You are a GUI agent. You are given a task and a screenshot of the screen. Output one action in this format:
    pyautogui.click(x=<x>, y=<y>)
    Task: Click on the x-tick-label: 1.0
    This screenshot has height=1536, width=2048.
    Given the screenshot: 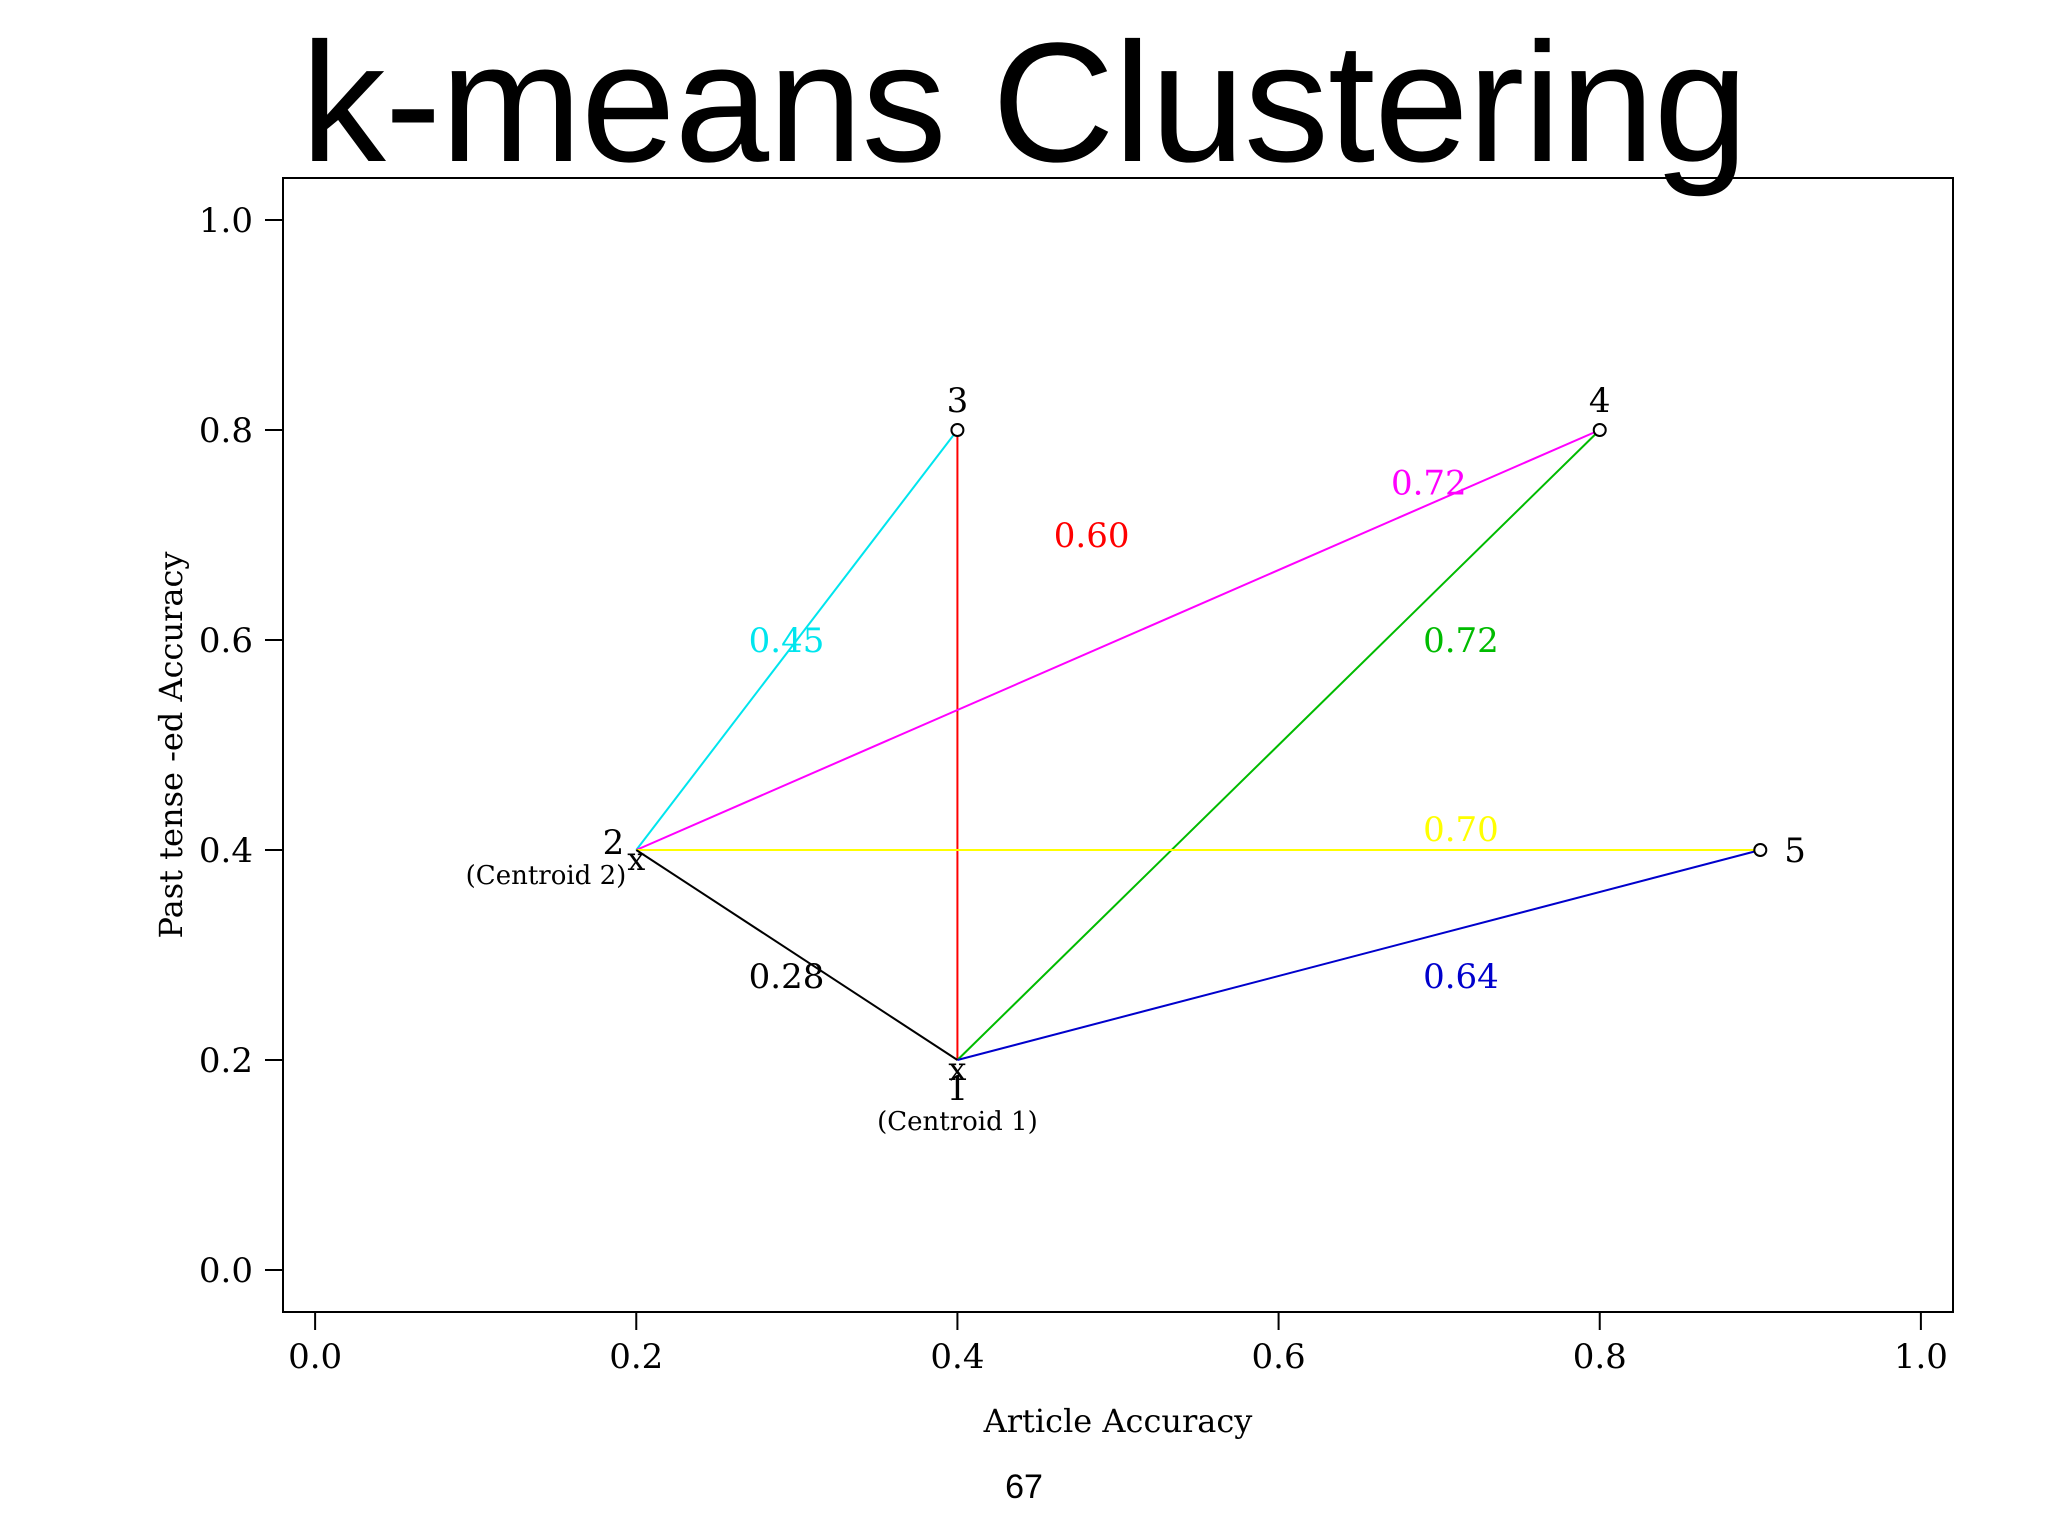 What is the action you would take?
    pyautogui.click(x=1921, y=1357)
    